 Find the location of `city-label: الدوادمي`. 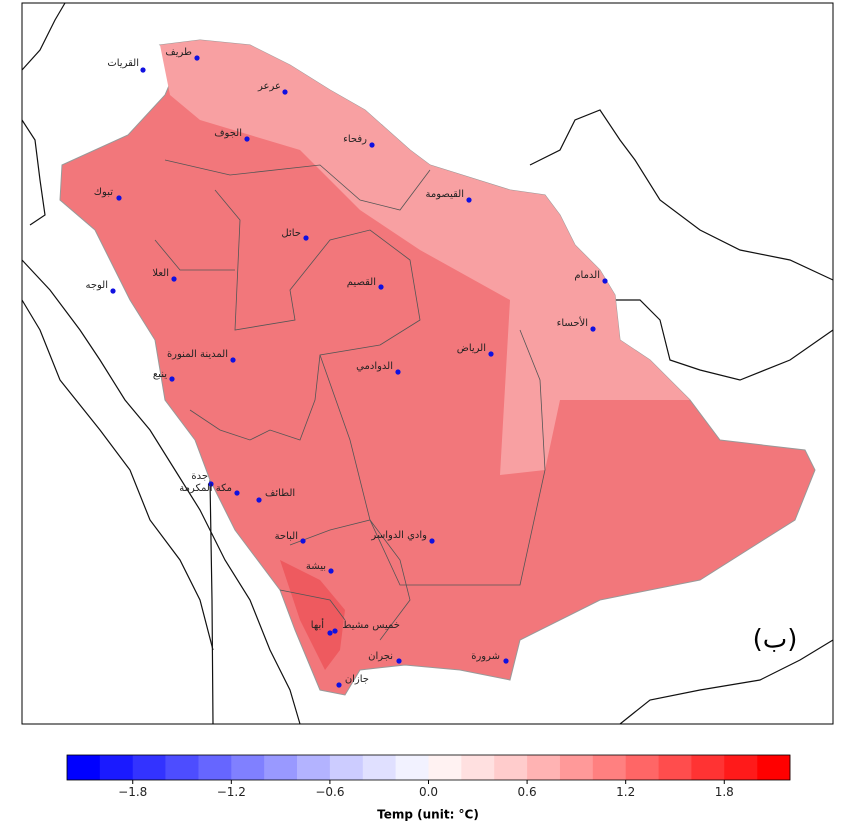

city-label: الدوادمي is located at coordinates (374, 366).